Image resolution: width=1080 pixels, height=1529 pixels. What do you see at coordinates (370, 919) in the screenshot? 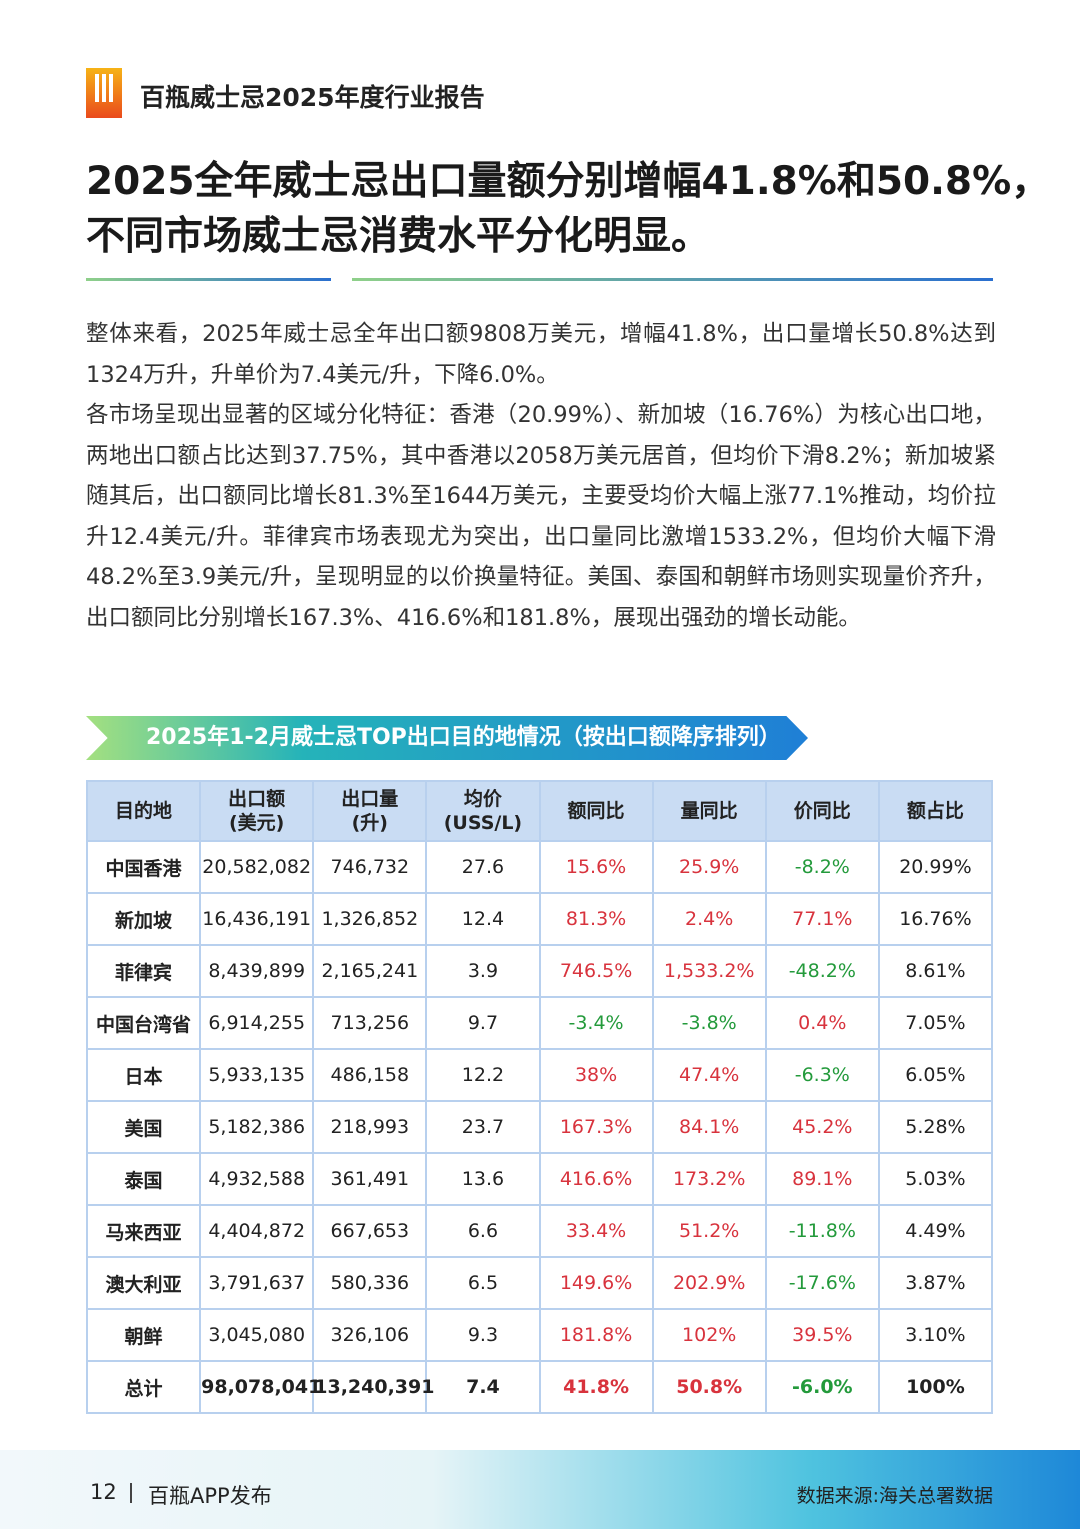
I see `cell: 1,326,852` at bounding box center [370, 919].